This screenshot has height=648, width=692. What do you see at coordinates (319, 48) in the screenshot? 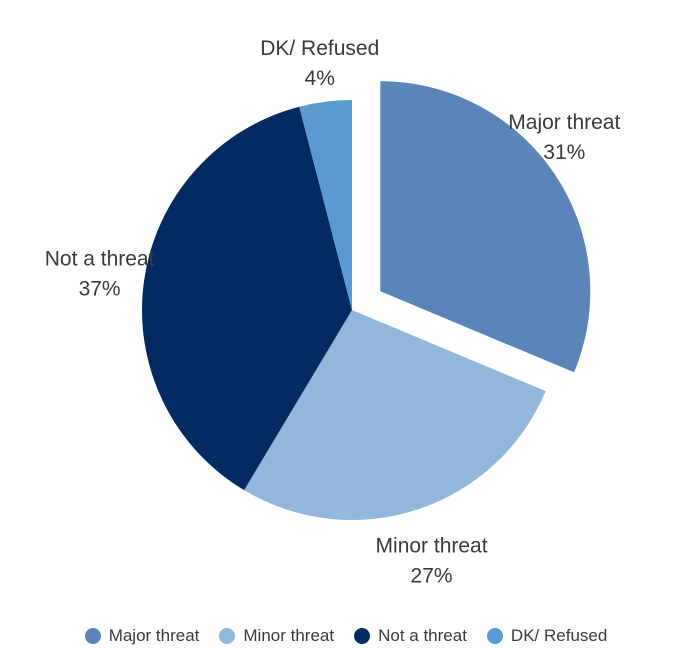
I see `slice-name-dk-refused: DK/ Refused` at bounding box center [319, 48].